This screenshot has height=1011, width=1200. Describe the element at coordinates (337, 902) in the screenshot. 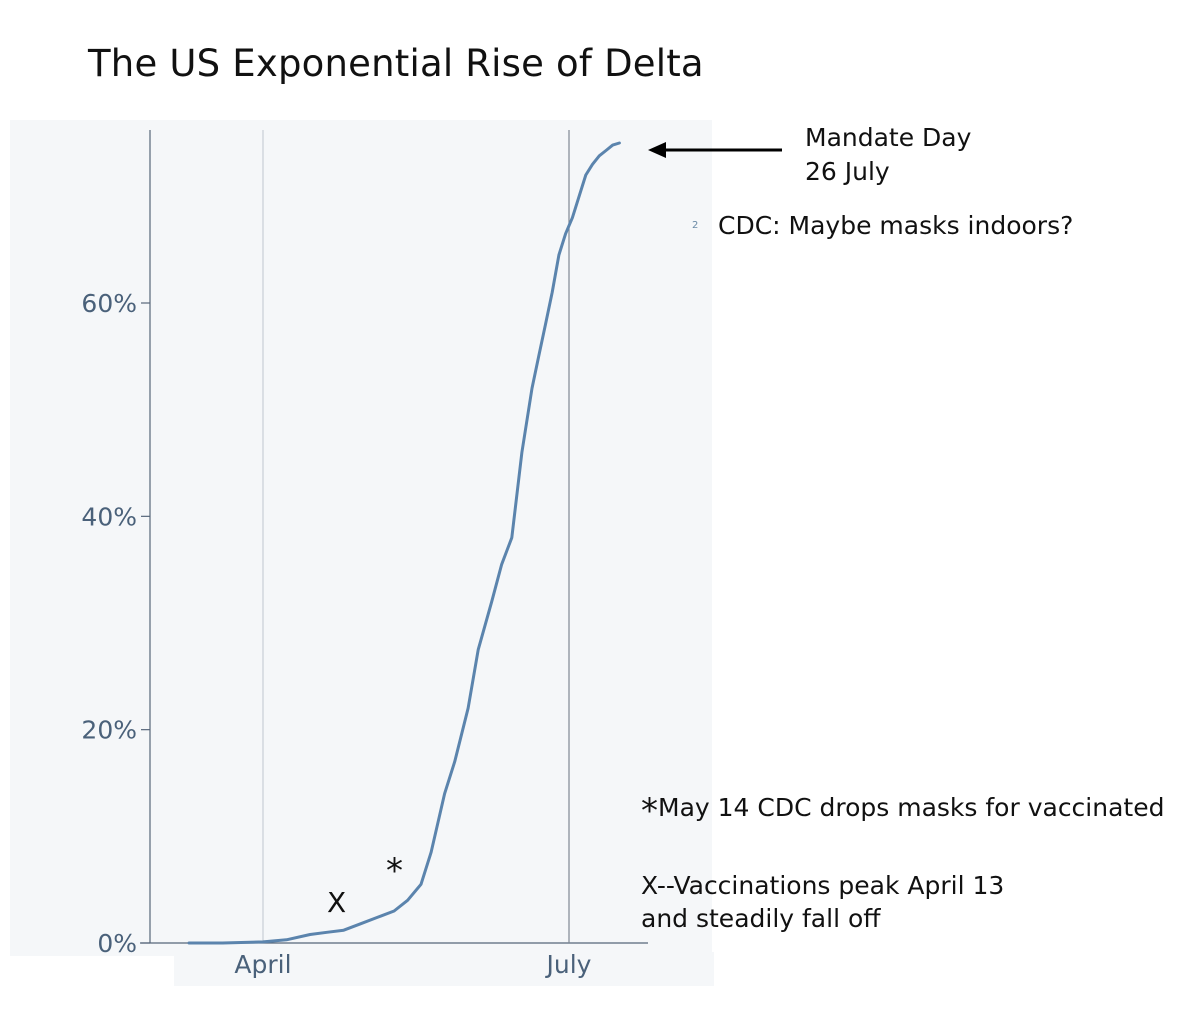

I see `x-marker: X` at that location.